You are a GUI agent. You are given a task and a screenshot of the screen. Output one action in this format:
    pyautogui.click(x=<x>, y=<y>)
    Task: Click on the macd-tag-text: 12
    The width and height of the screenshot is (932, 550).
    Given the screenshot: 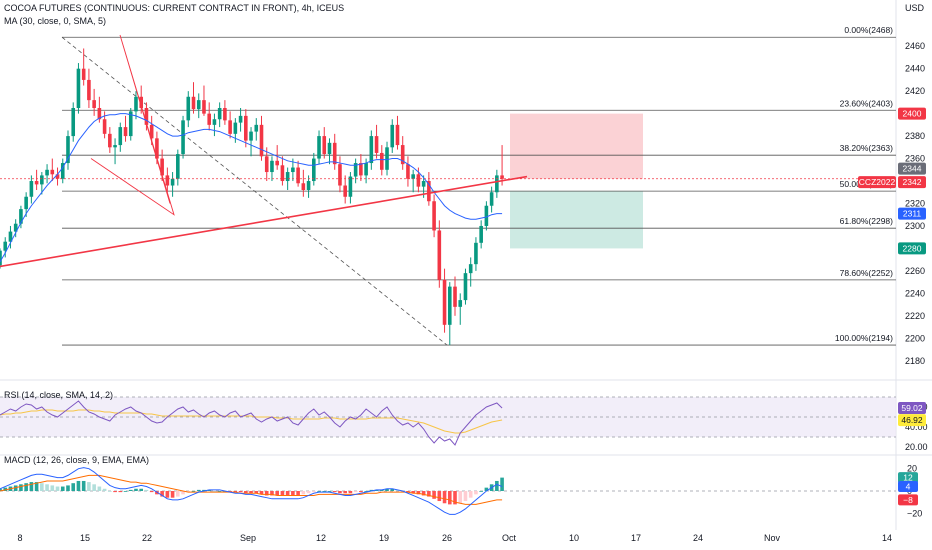 What is the action you would take?
    pyautogui.click(x=908, y=478)
    